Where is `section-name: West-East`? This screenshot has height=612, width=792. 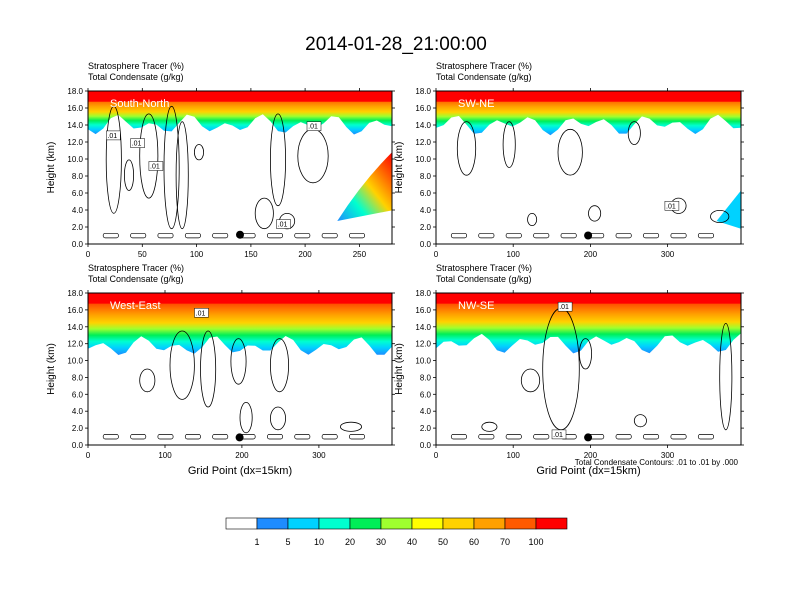
section-name: West-East is located at coordinates (135, 306).